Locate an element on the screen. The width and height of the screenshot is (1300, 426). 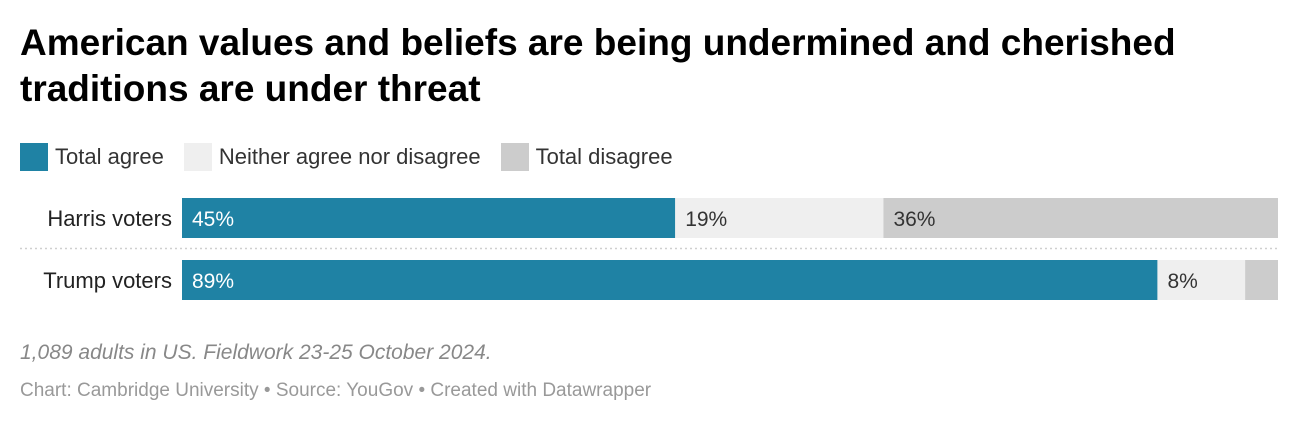
category-label-harris-voters: Harris voters is located at coordinates (109, 218).